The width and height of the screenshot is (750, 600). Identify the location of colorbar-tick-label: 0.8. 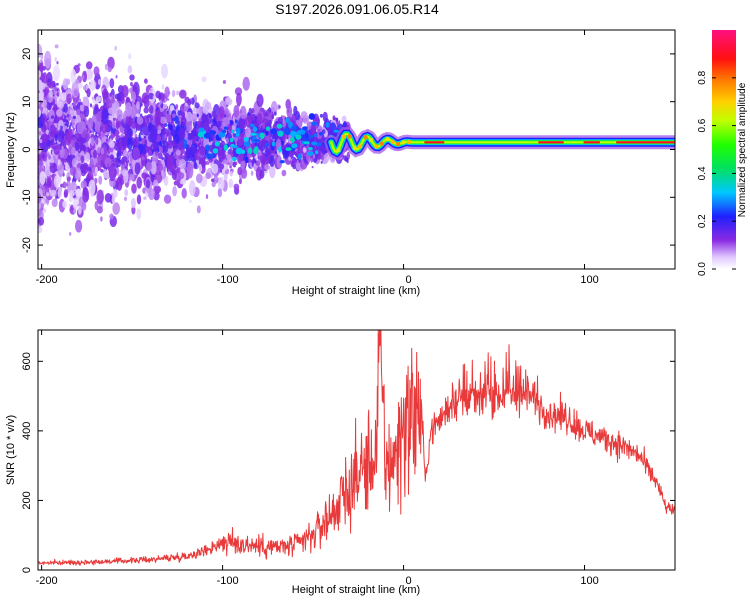
(702, 77).